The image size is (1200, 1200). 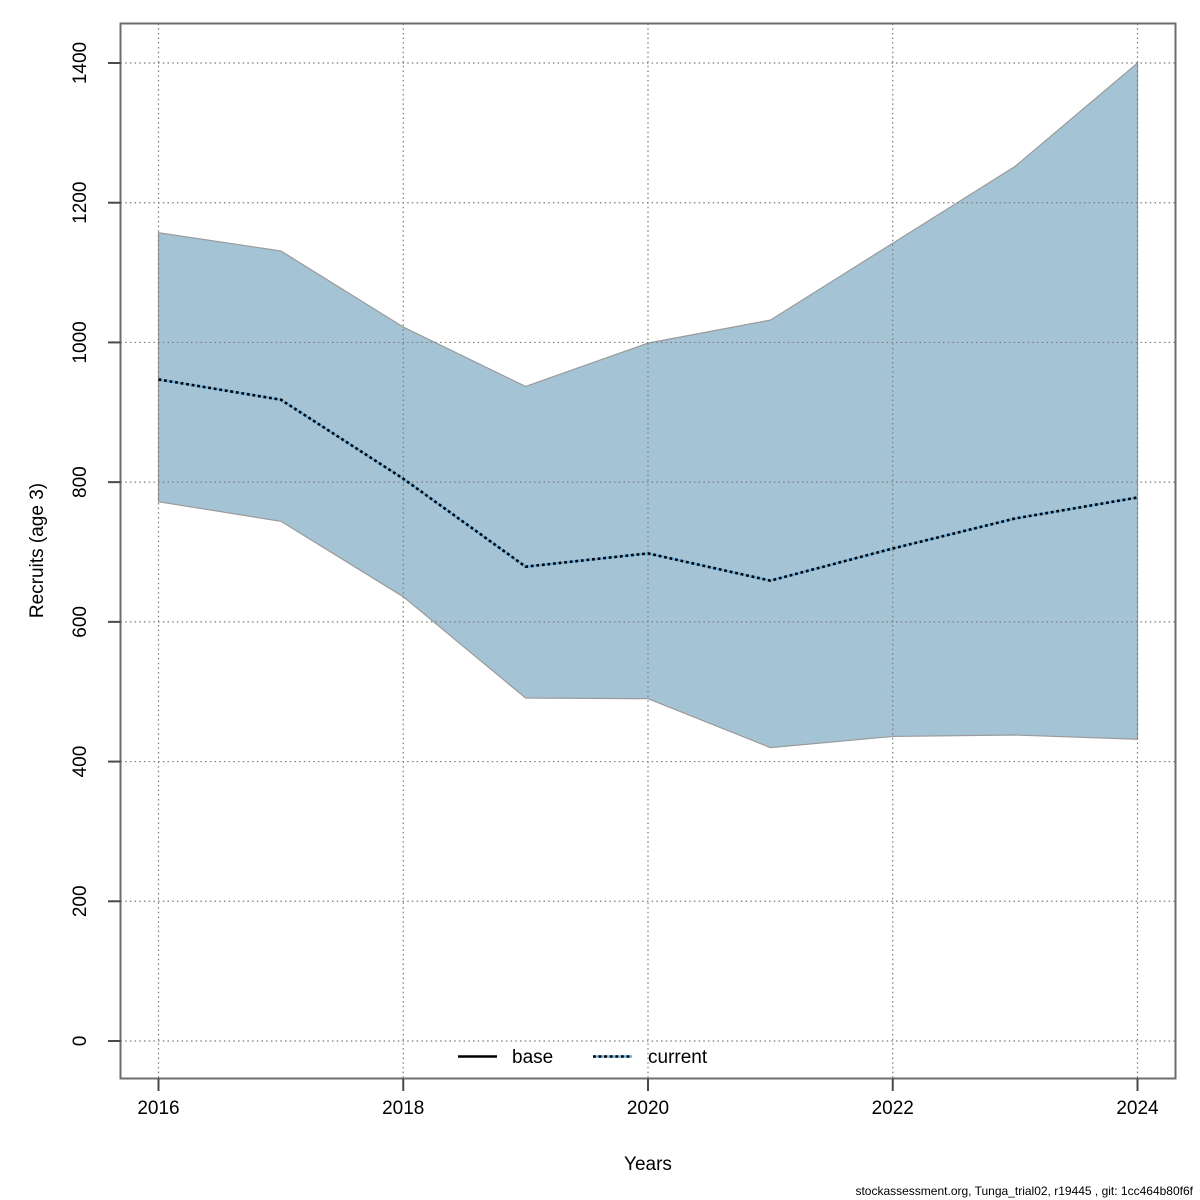 I want to click on x-axis: 2016 2018 2020 2022 2024, so click(x=648, y=1098).